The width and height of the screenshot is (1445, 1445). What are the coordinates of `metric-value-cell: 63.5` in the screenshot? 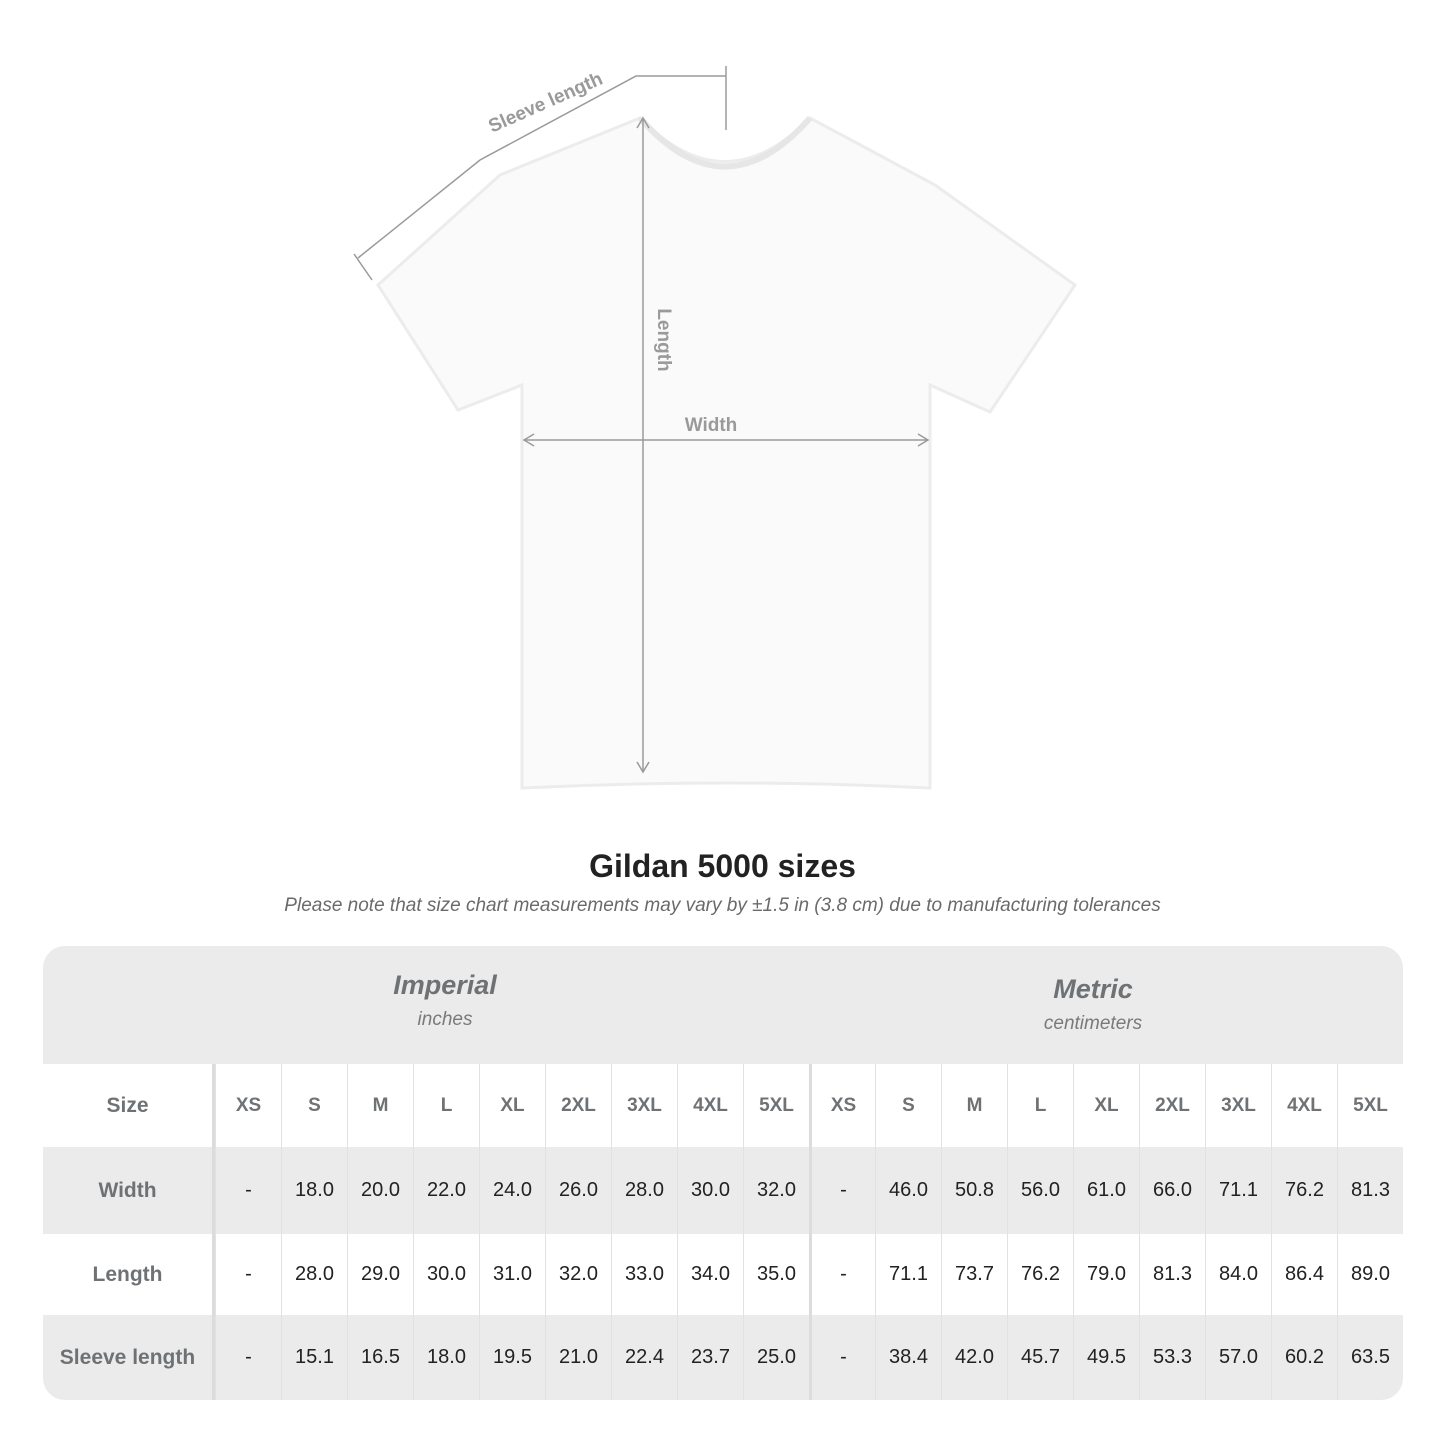 It's located at (1370, 1357).